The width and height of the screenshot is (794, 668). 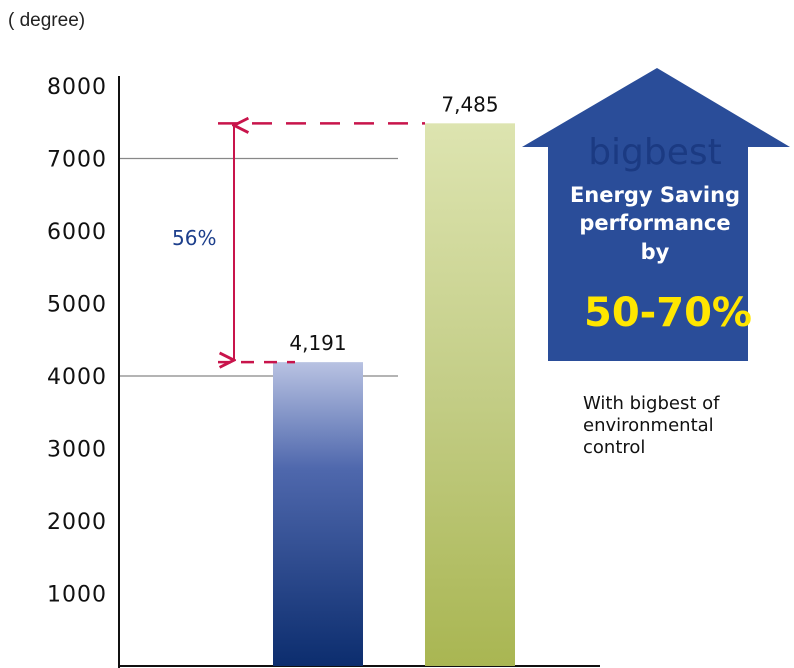 What do you see at coordinates (77, 377) in the screenshot?
I see `y-tick-label-4000: 4000` at bounding box center [77, 377].